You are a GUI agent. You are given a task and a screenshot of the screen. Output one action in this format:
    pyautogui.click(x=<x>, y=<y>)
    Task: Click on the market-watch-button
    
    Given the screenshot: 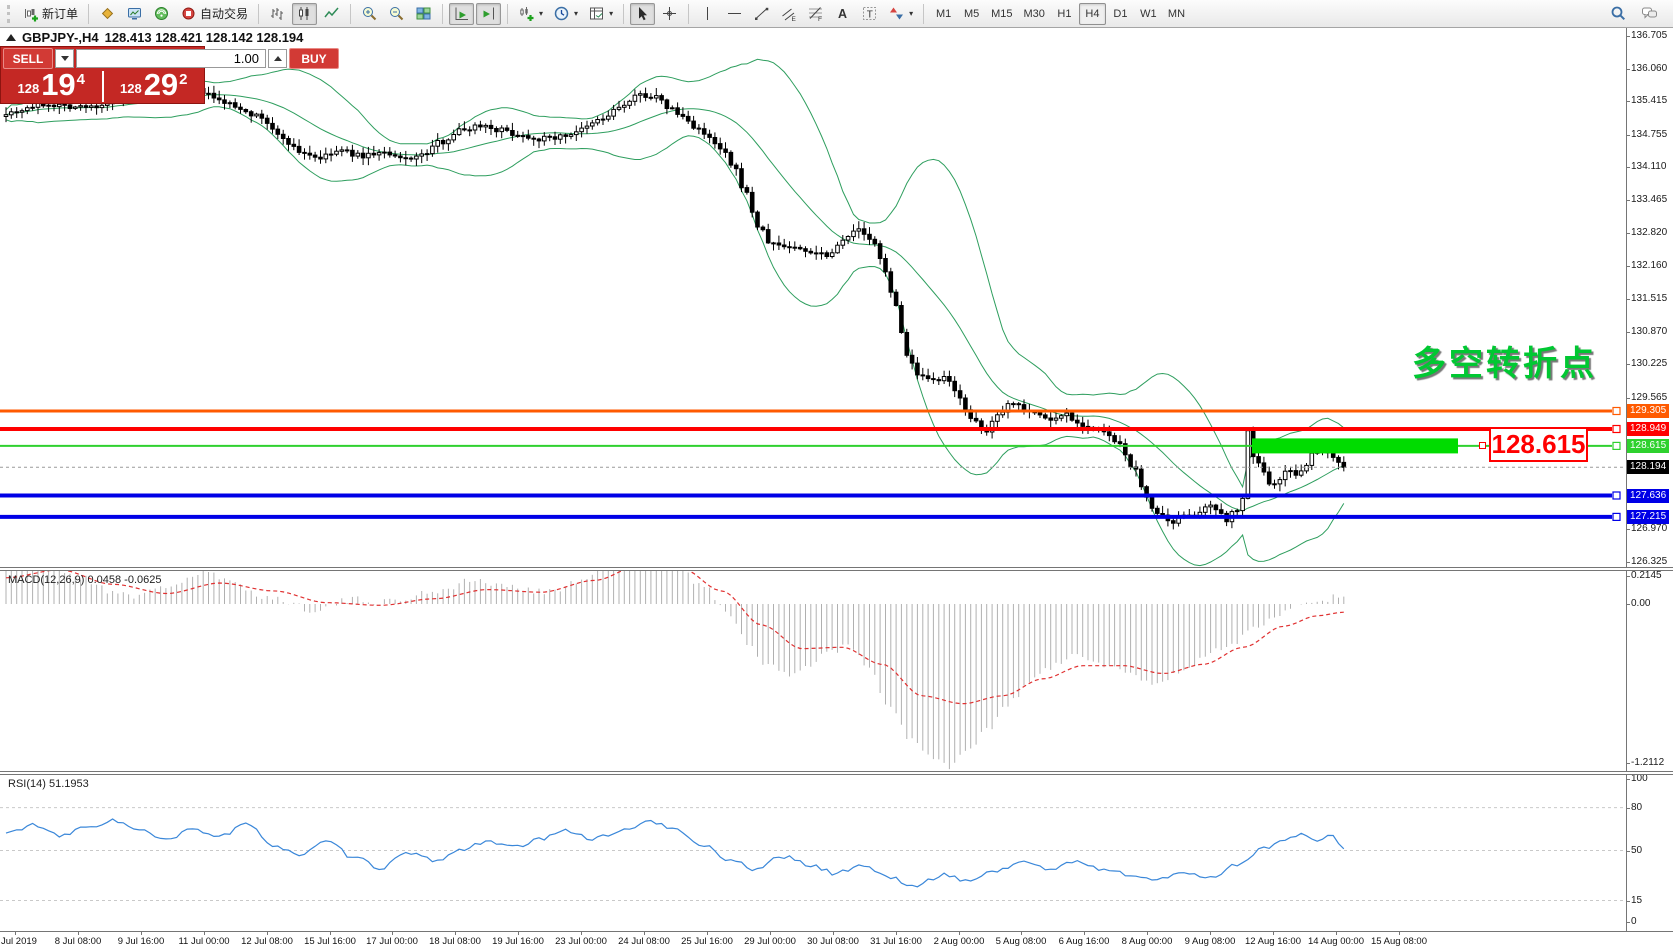 What is the action you would take?
    pyautogui.click(x=134, y=14)
    